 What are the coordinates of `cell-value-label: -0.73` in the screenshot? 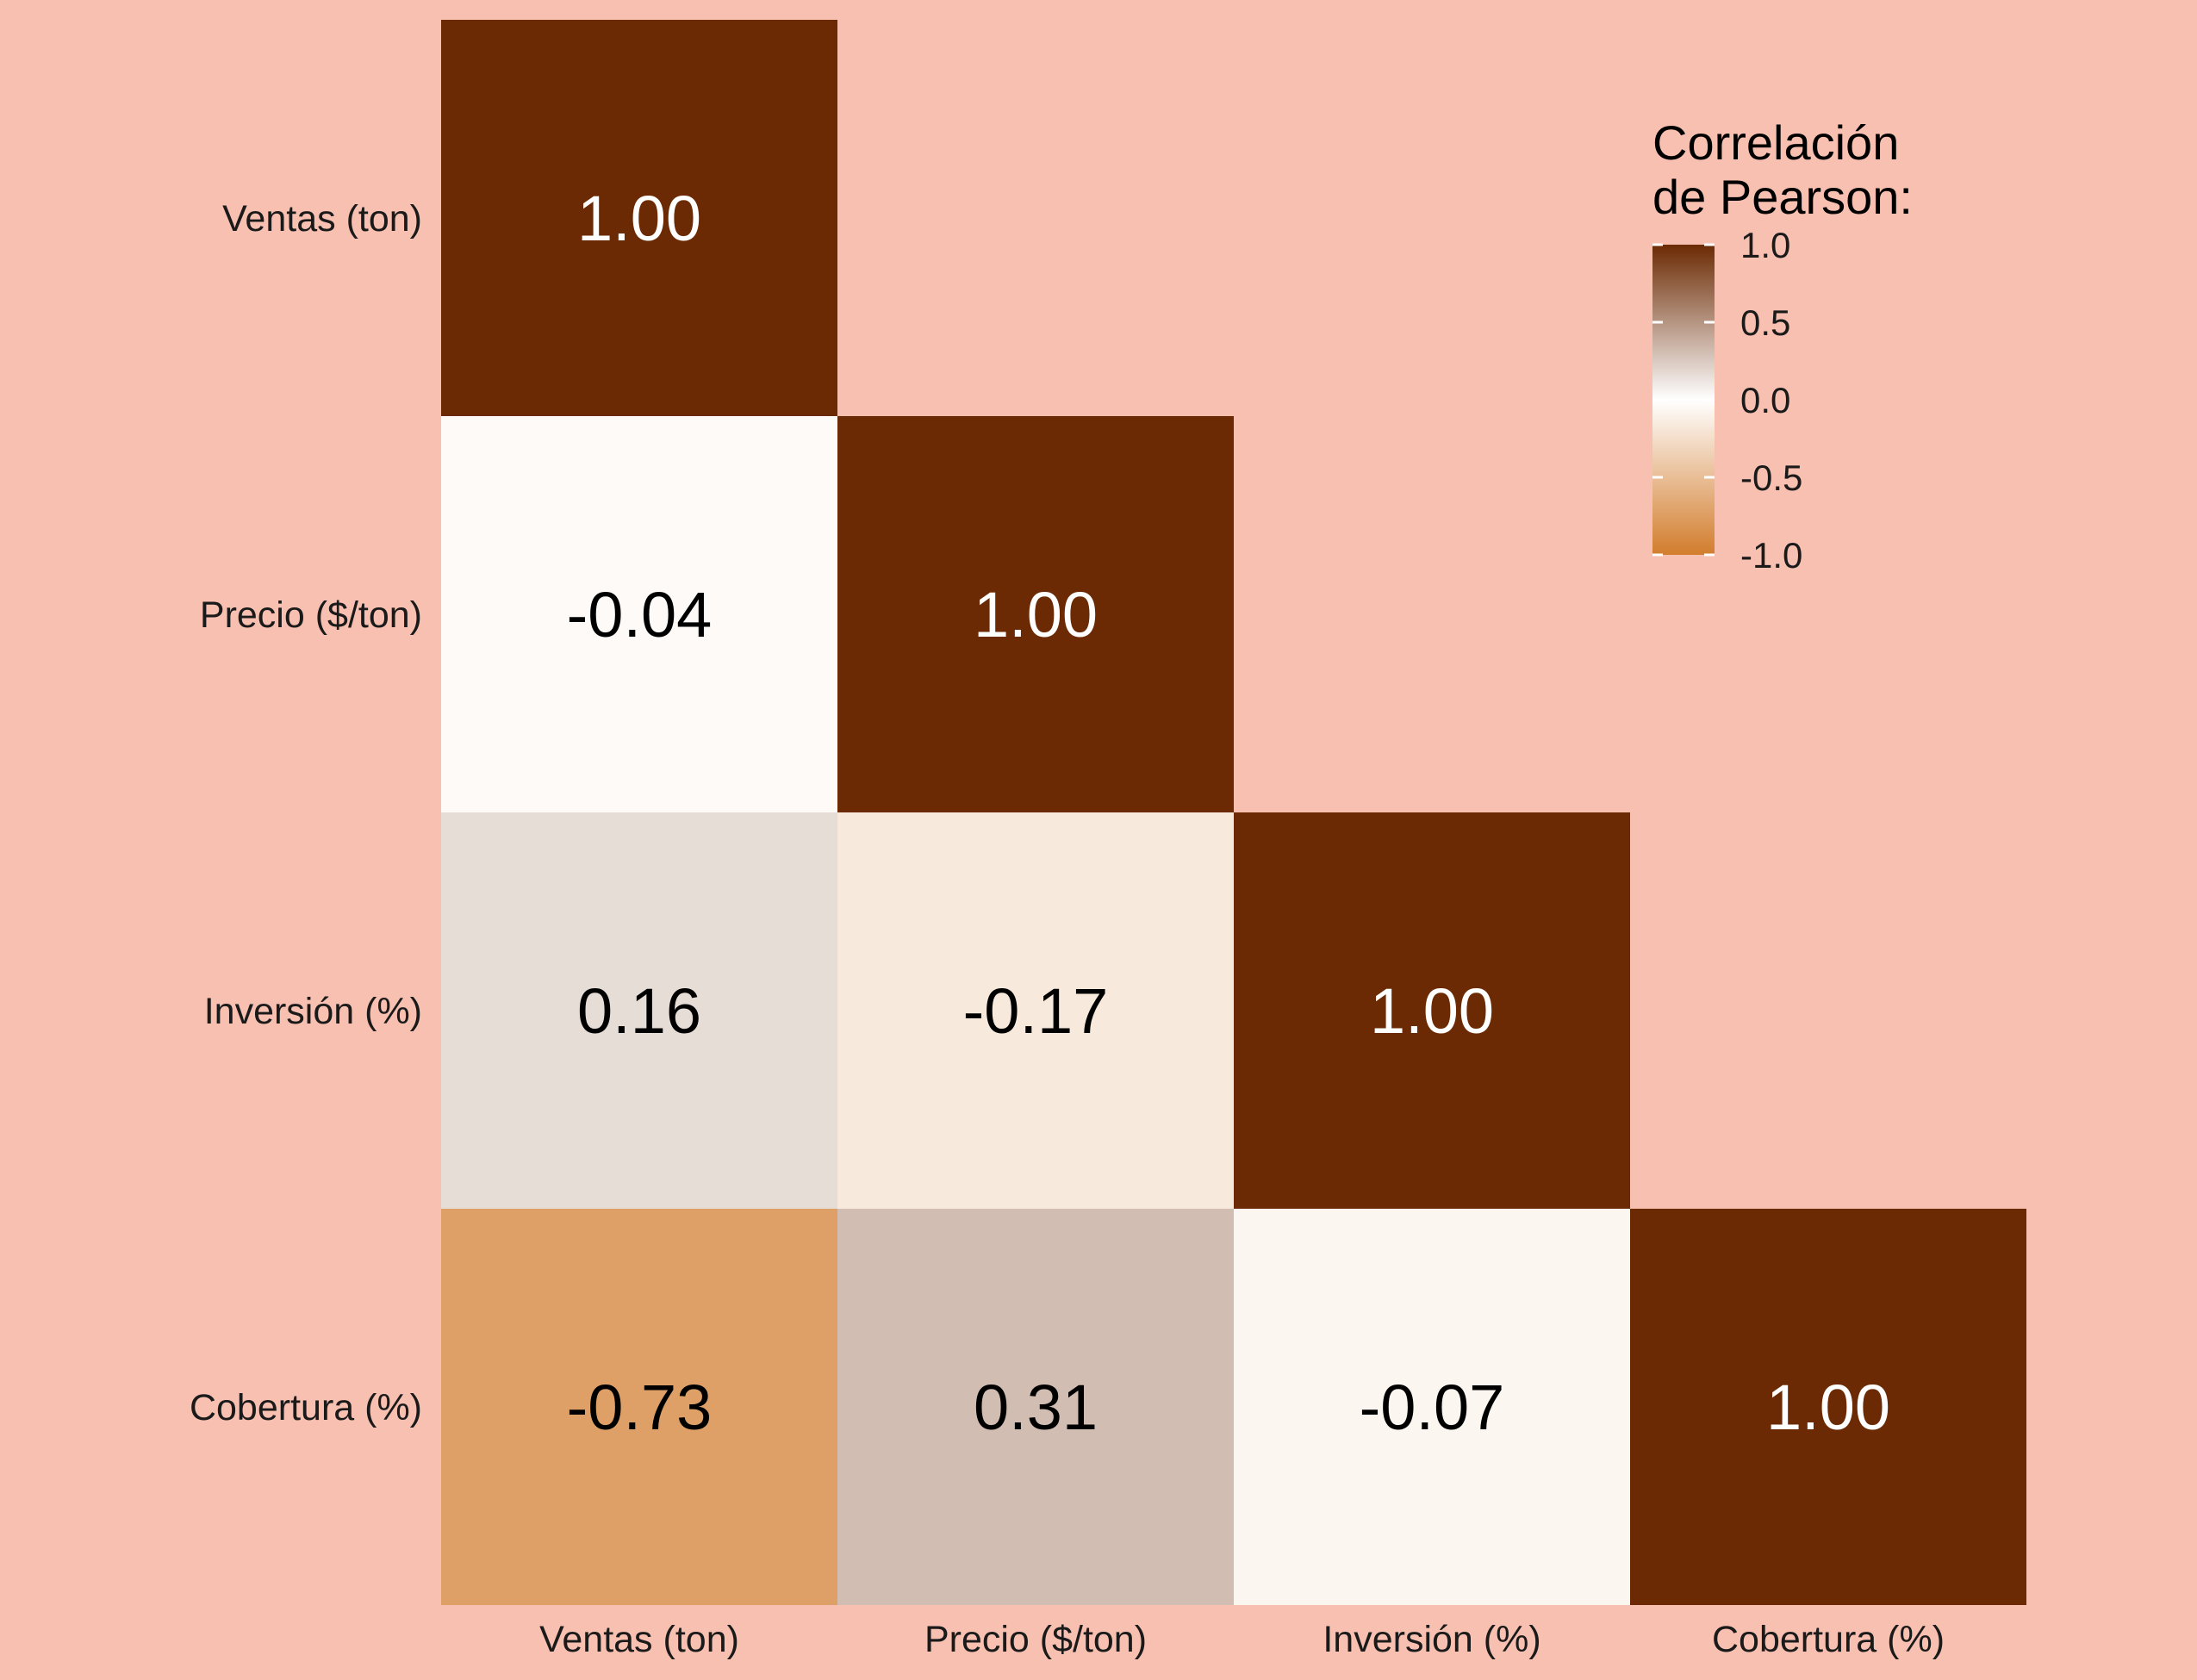 It's located at (640, 1408).